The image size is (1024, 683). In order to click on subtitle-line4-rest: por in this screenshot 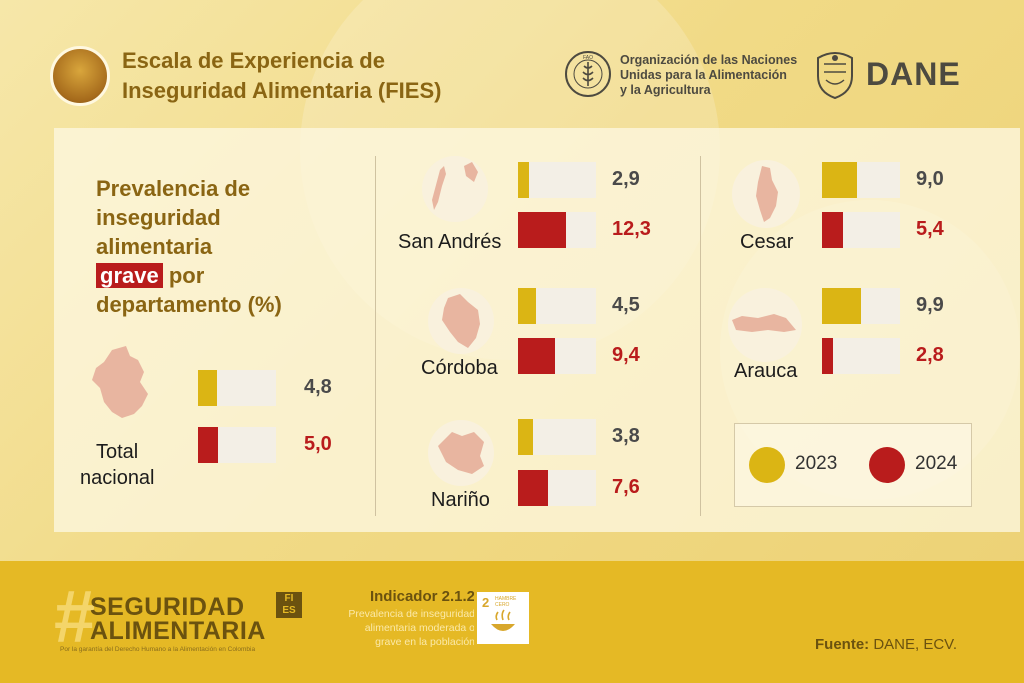, I will do `click(183, 275)`.